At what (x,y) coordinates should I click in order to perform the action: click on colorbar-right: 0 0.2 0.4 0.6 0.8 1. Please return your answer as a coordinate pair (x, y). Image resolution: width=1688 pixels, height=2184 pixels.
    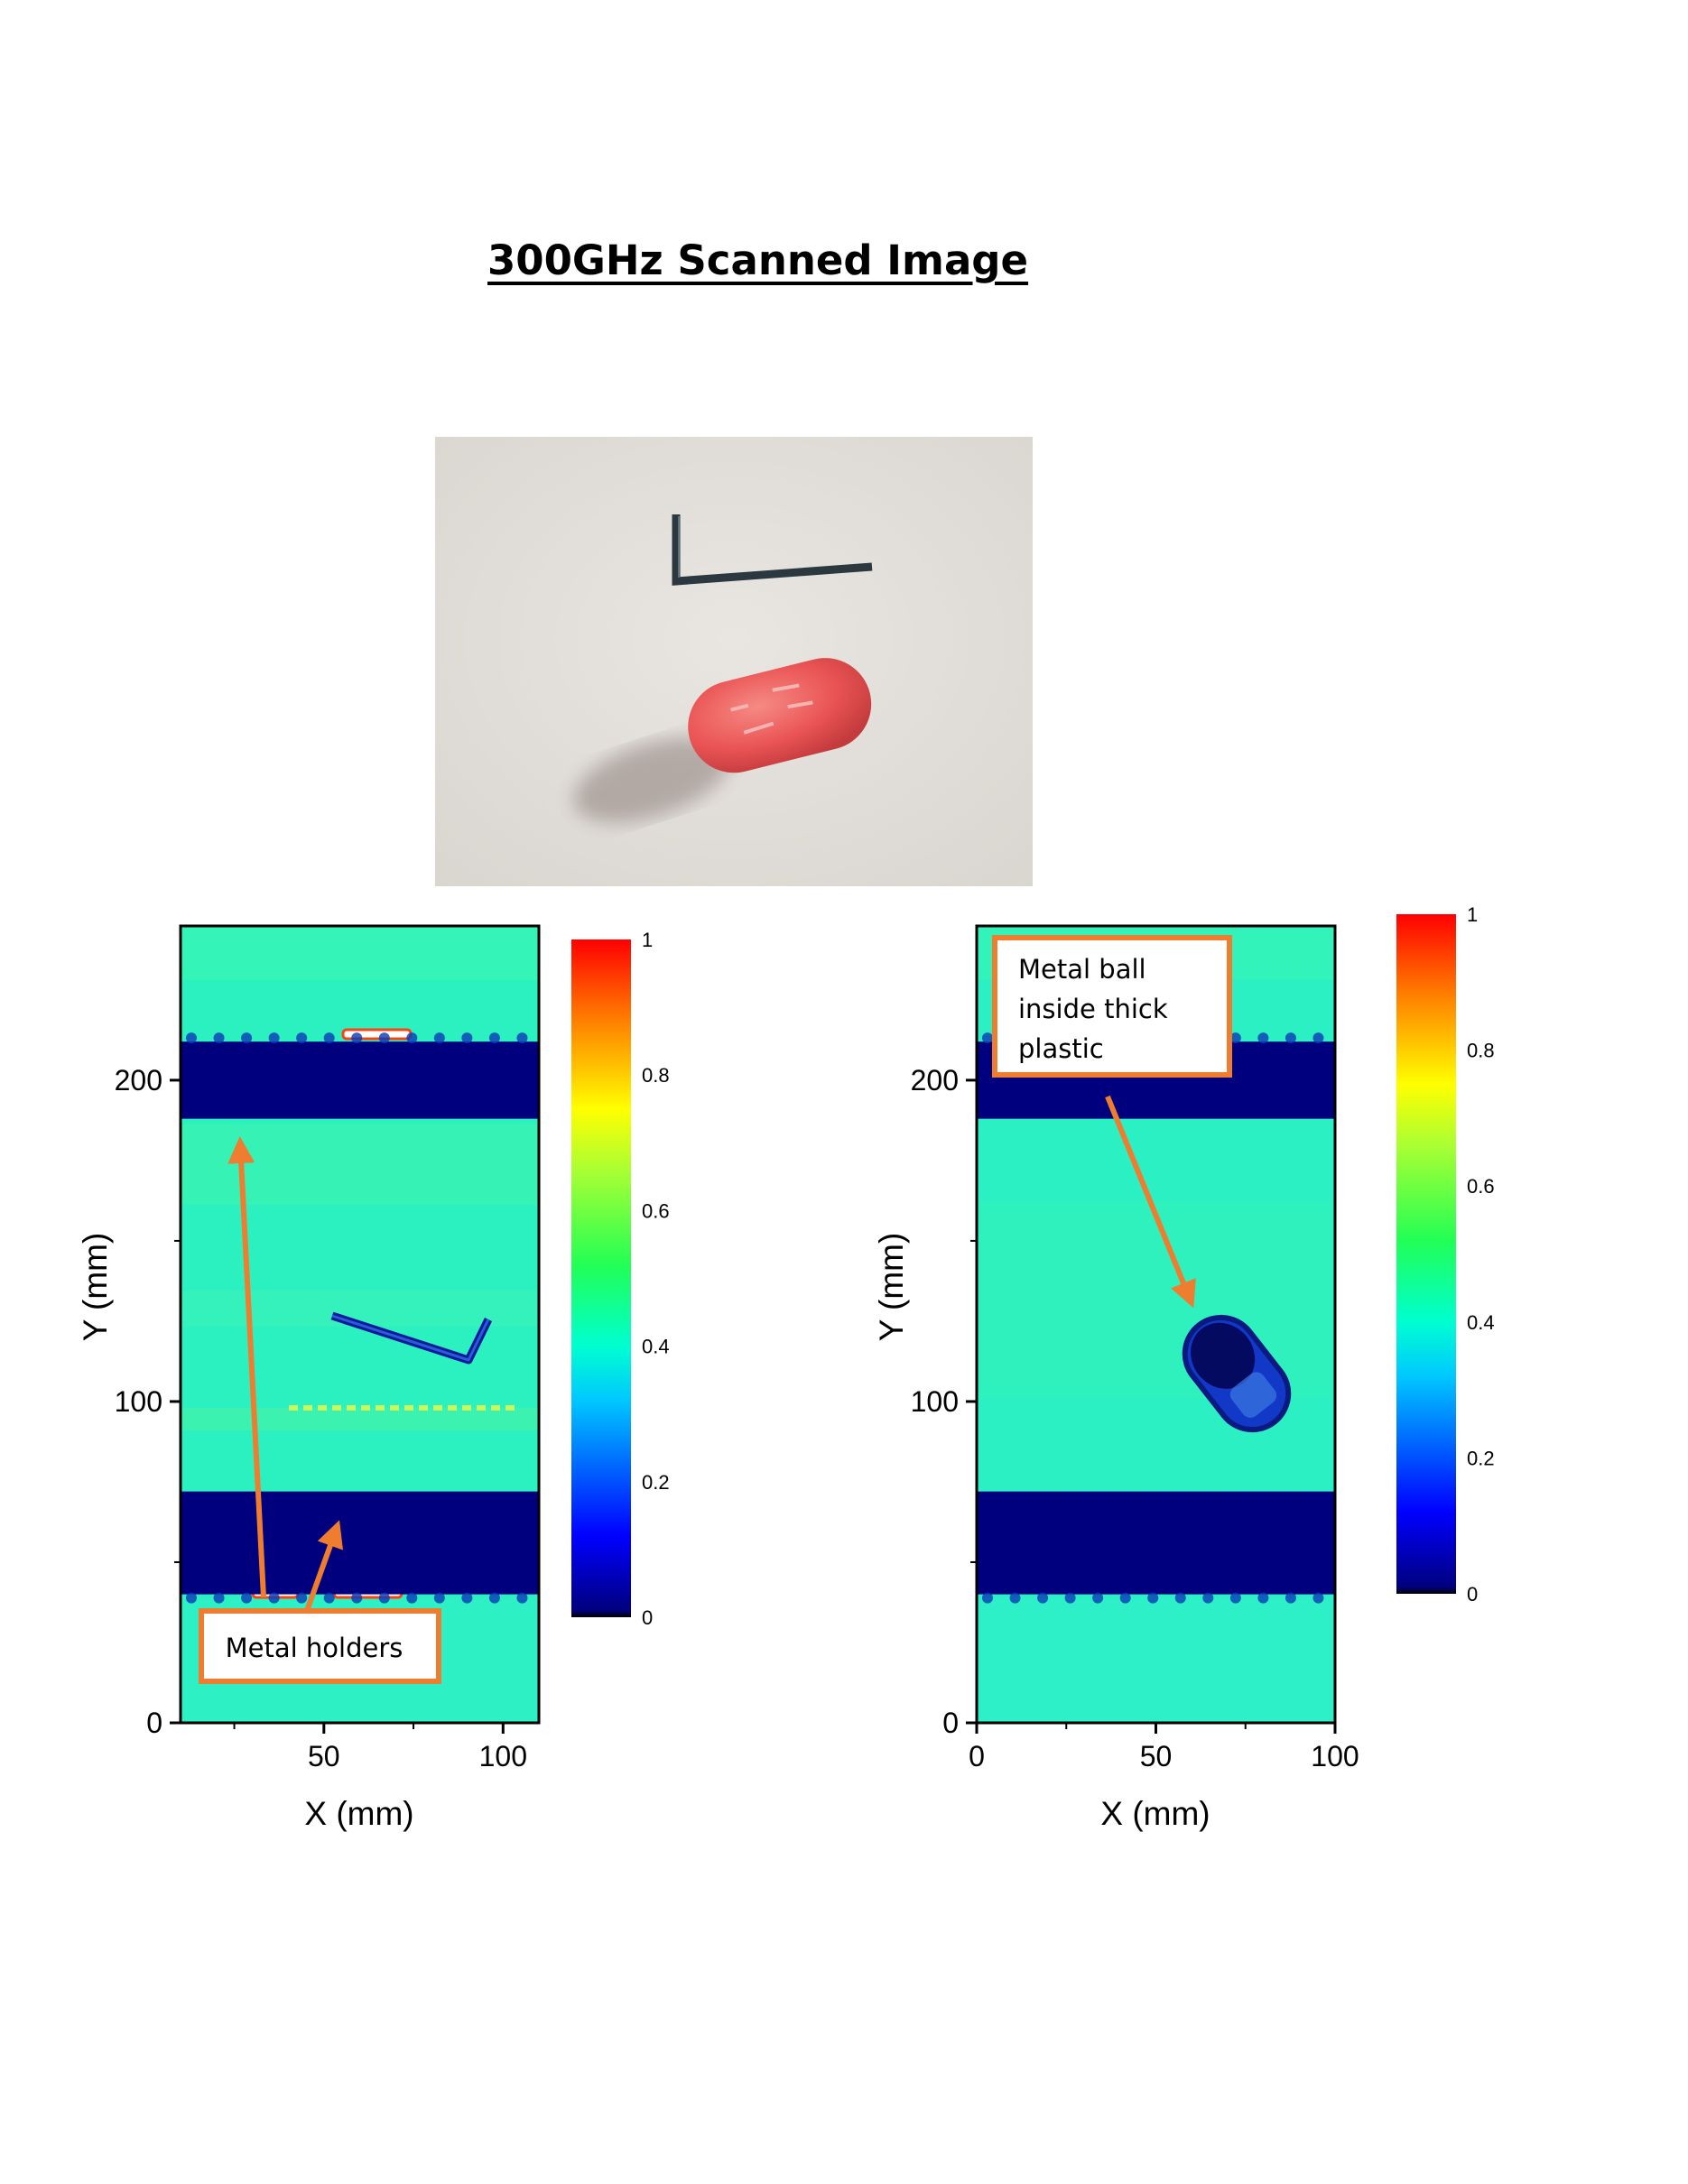
    Looking at the image, I should click on (1446, 1254).